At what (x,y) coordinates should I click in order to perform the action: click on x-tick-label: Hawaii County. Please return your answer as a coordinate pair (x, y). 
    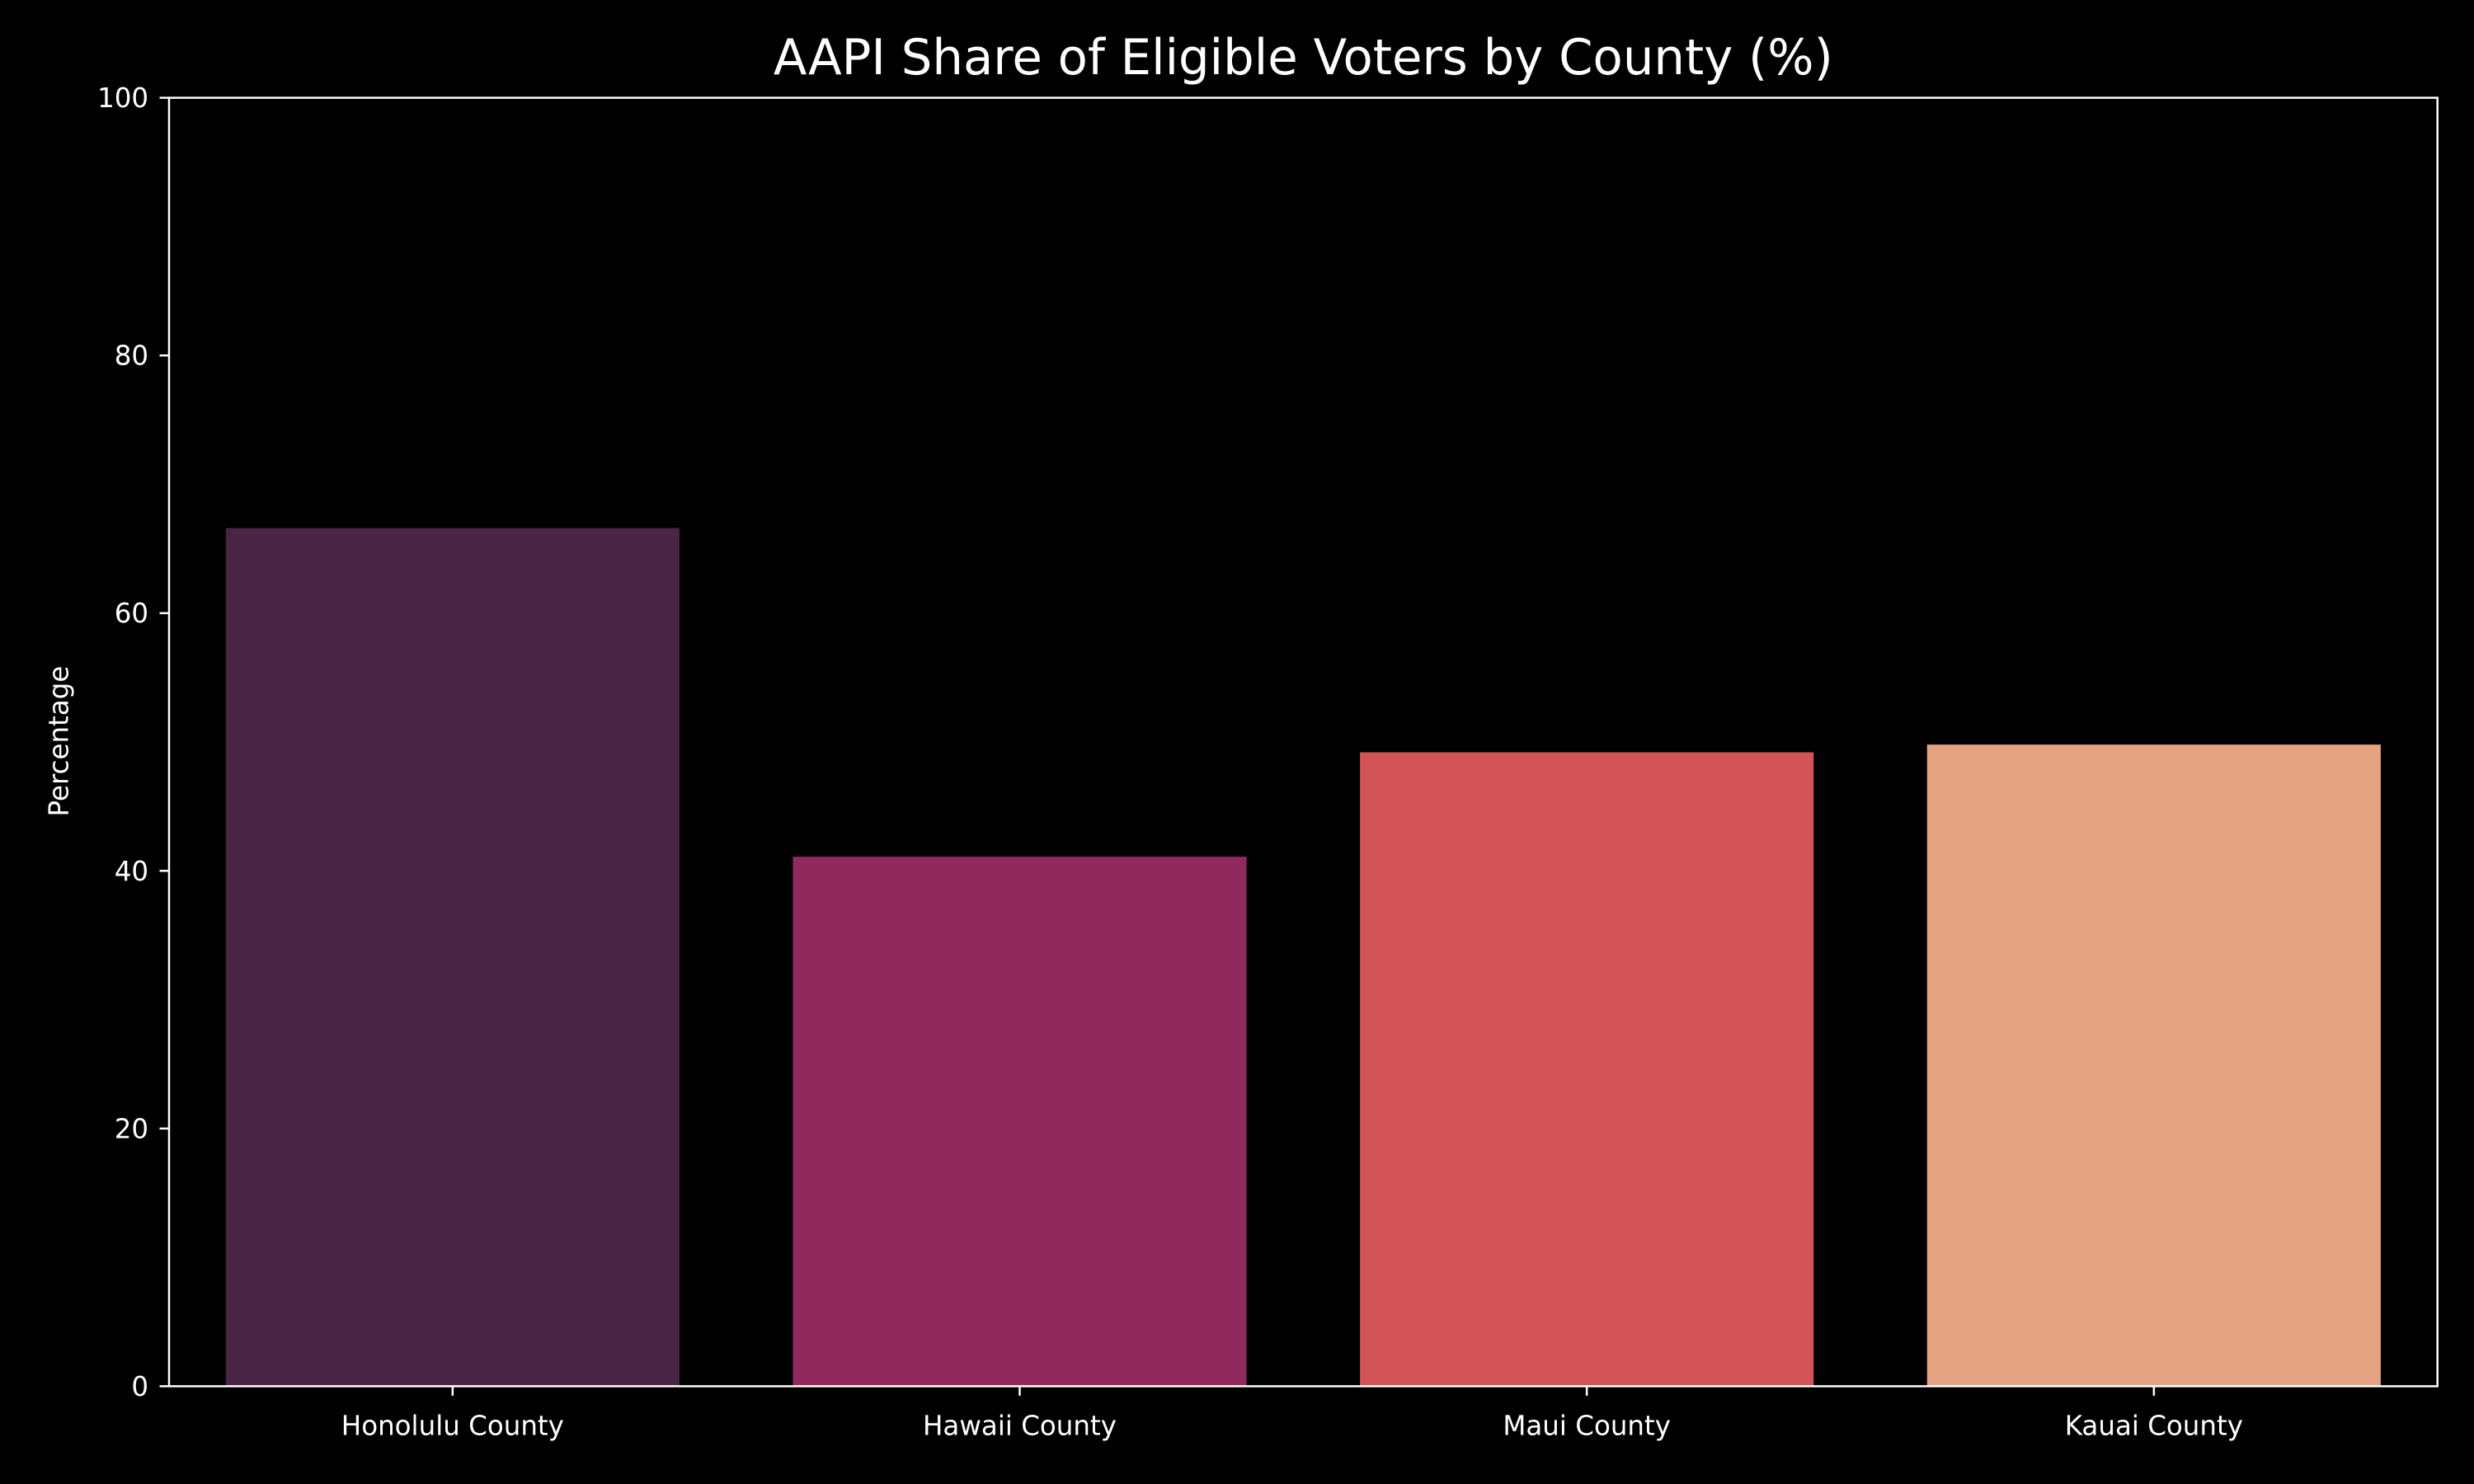
    Looking at the image, I should click on (1020, 1426).